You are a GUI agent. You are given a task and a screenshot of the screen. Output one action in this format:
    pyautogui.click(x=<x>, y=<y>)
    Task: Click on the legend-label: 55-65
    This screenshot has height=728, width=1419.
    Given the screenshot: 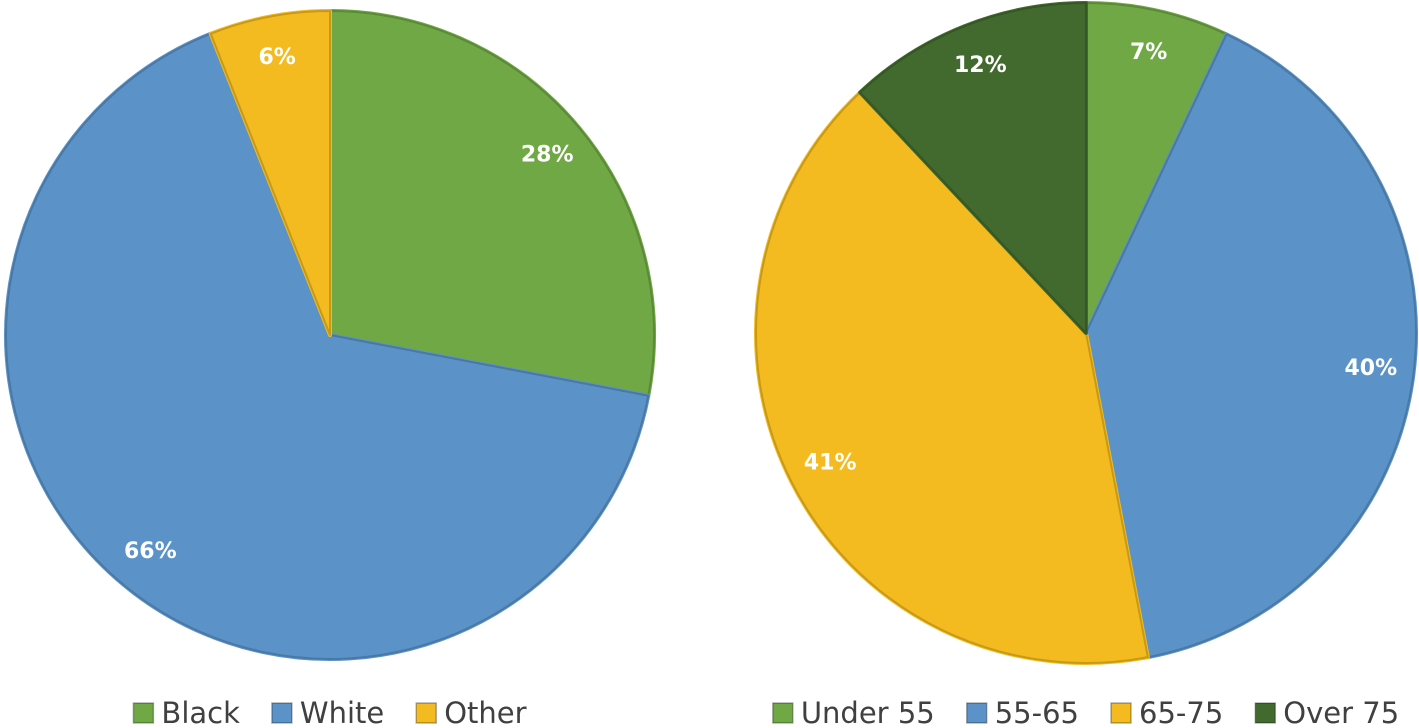 What is the action you would take?
    pyautogui.click(x=1037, y=712)
    